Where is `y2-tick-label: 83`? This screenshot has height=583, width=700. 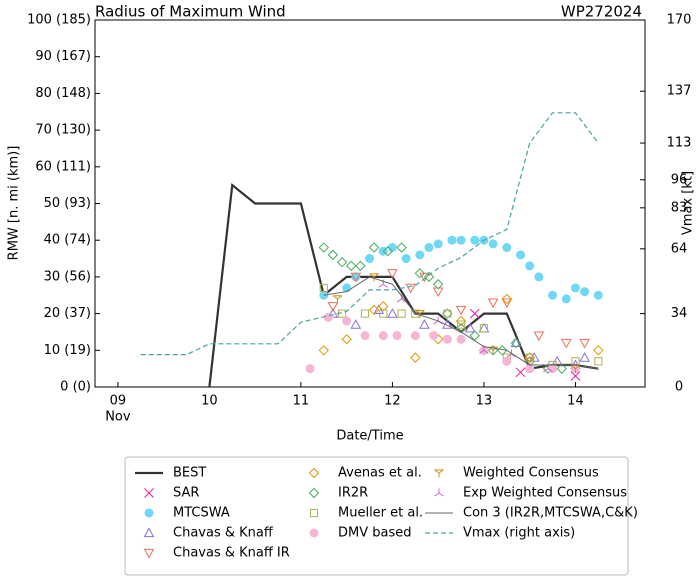
y2-tick-label: 83 is located at coordinates (679, 207).